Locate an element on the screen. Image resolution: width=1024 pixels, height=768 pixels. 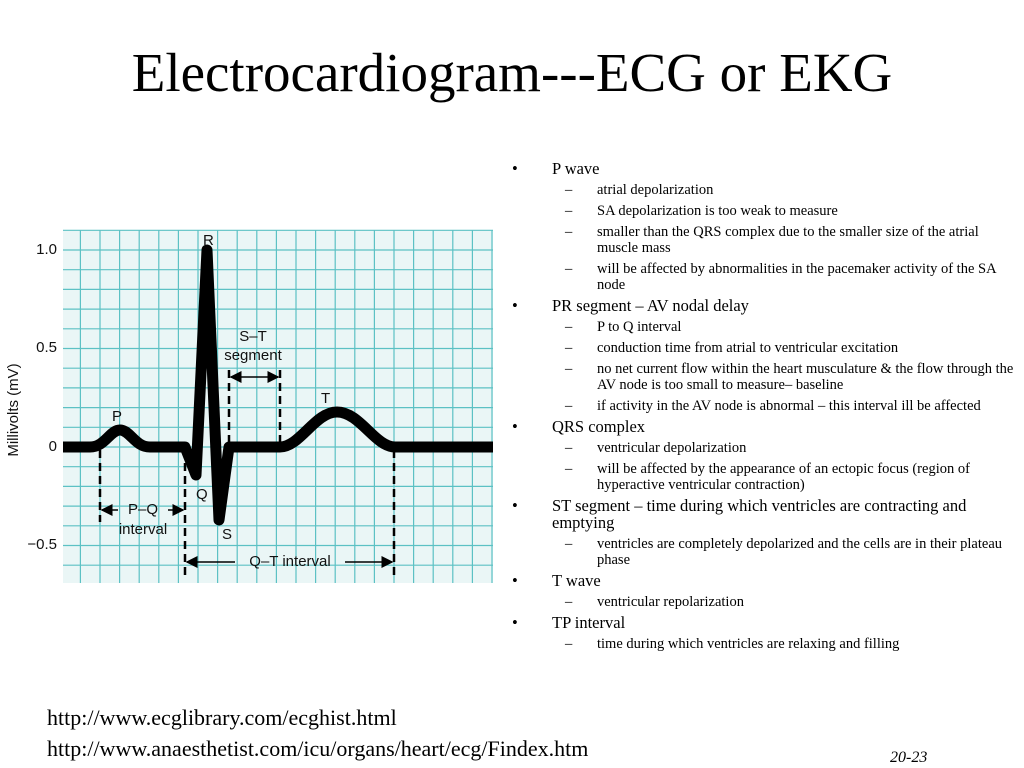
wave-label: P is located at coordinates (117, 416).